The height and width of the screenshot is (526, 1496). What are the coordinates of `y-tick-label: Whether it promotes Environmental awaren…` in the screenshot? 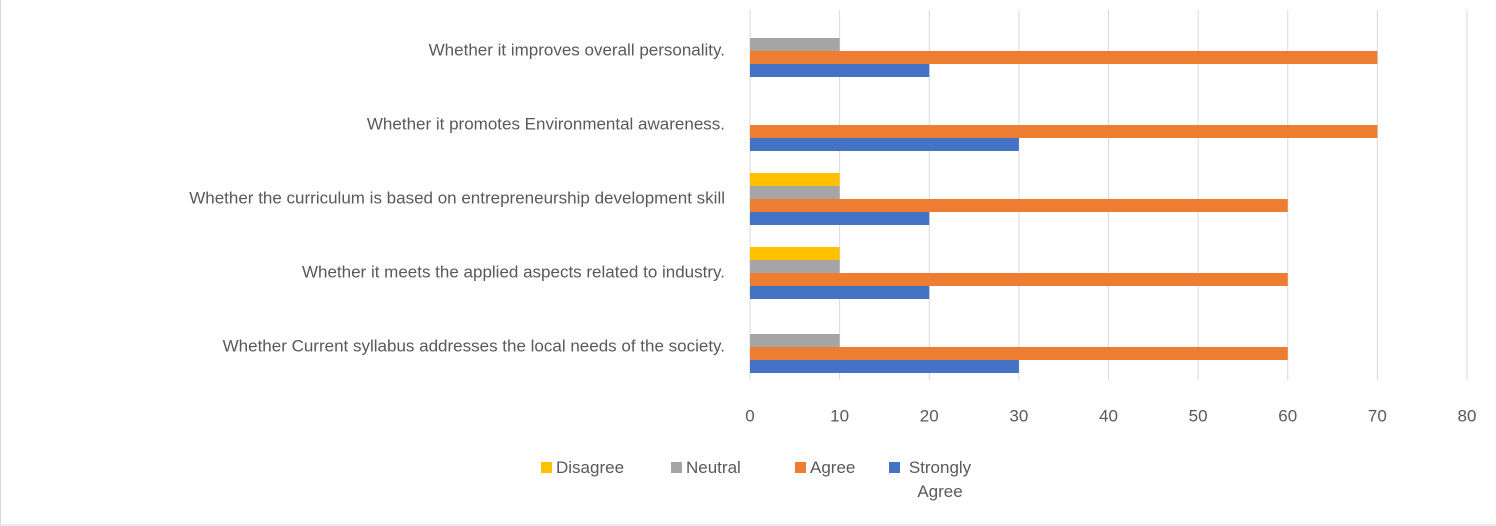 It's located at (546, 123).